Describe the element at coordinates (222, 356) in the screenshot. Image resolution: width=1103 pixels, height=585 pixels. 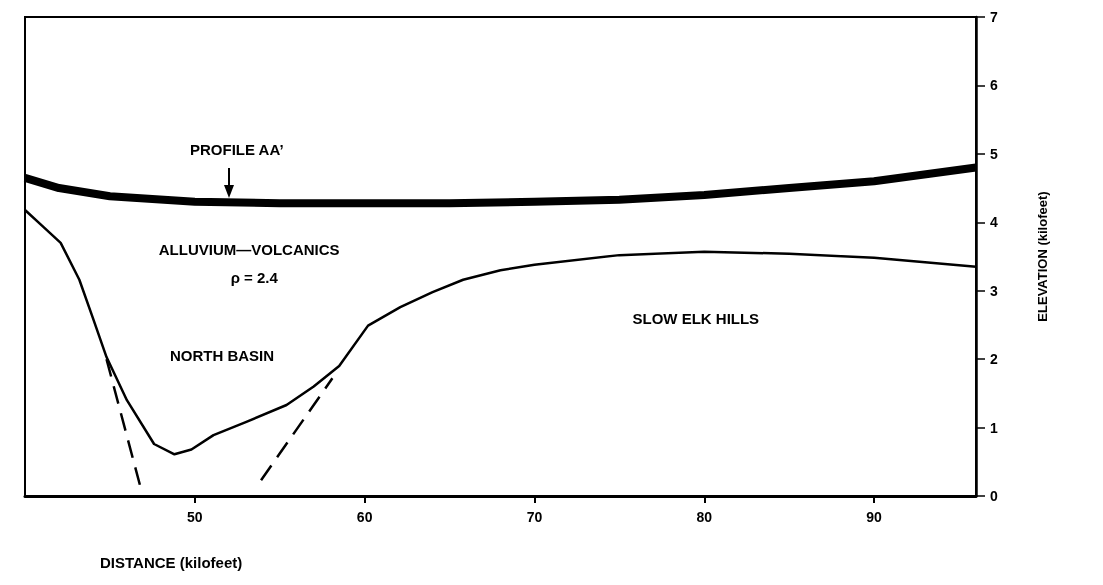
I see `annotation: NORTH BASIN` at that location.